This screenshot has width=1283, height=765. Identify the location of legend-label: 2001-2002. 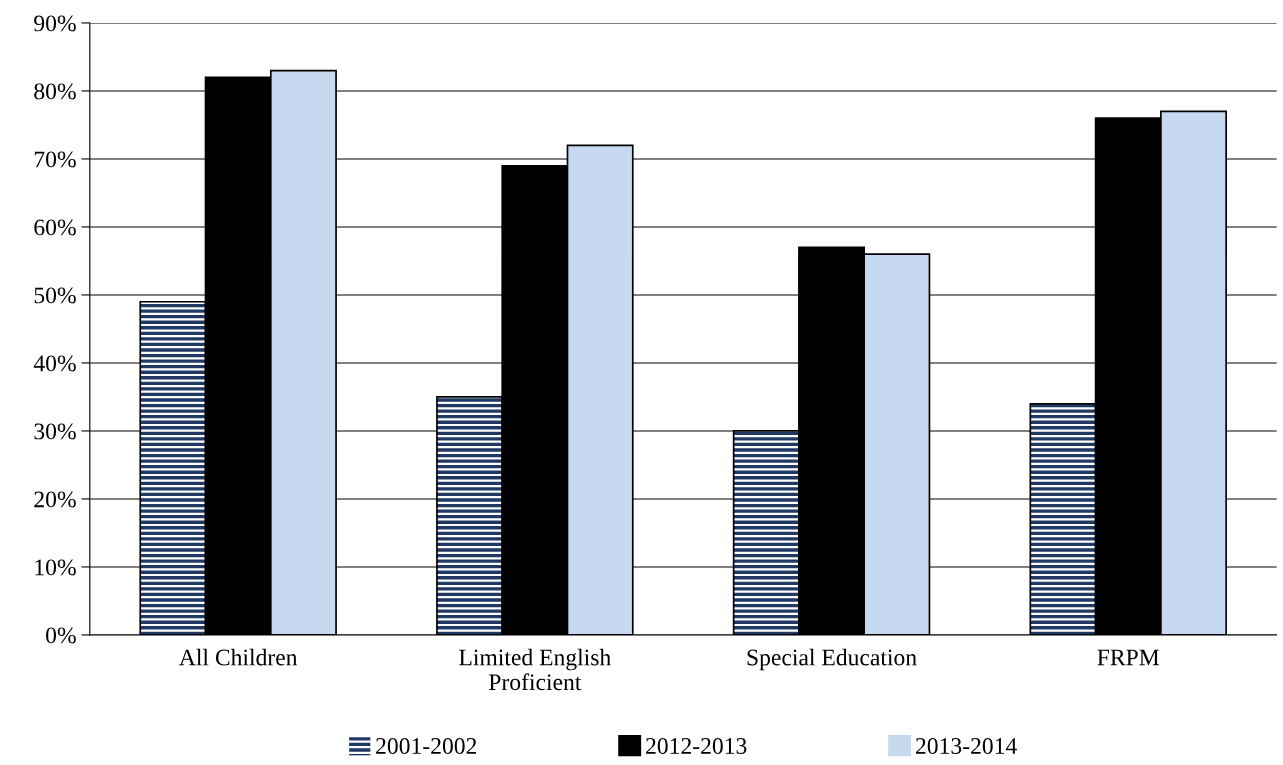
(426, 746).